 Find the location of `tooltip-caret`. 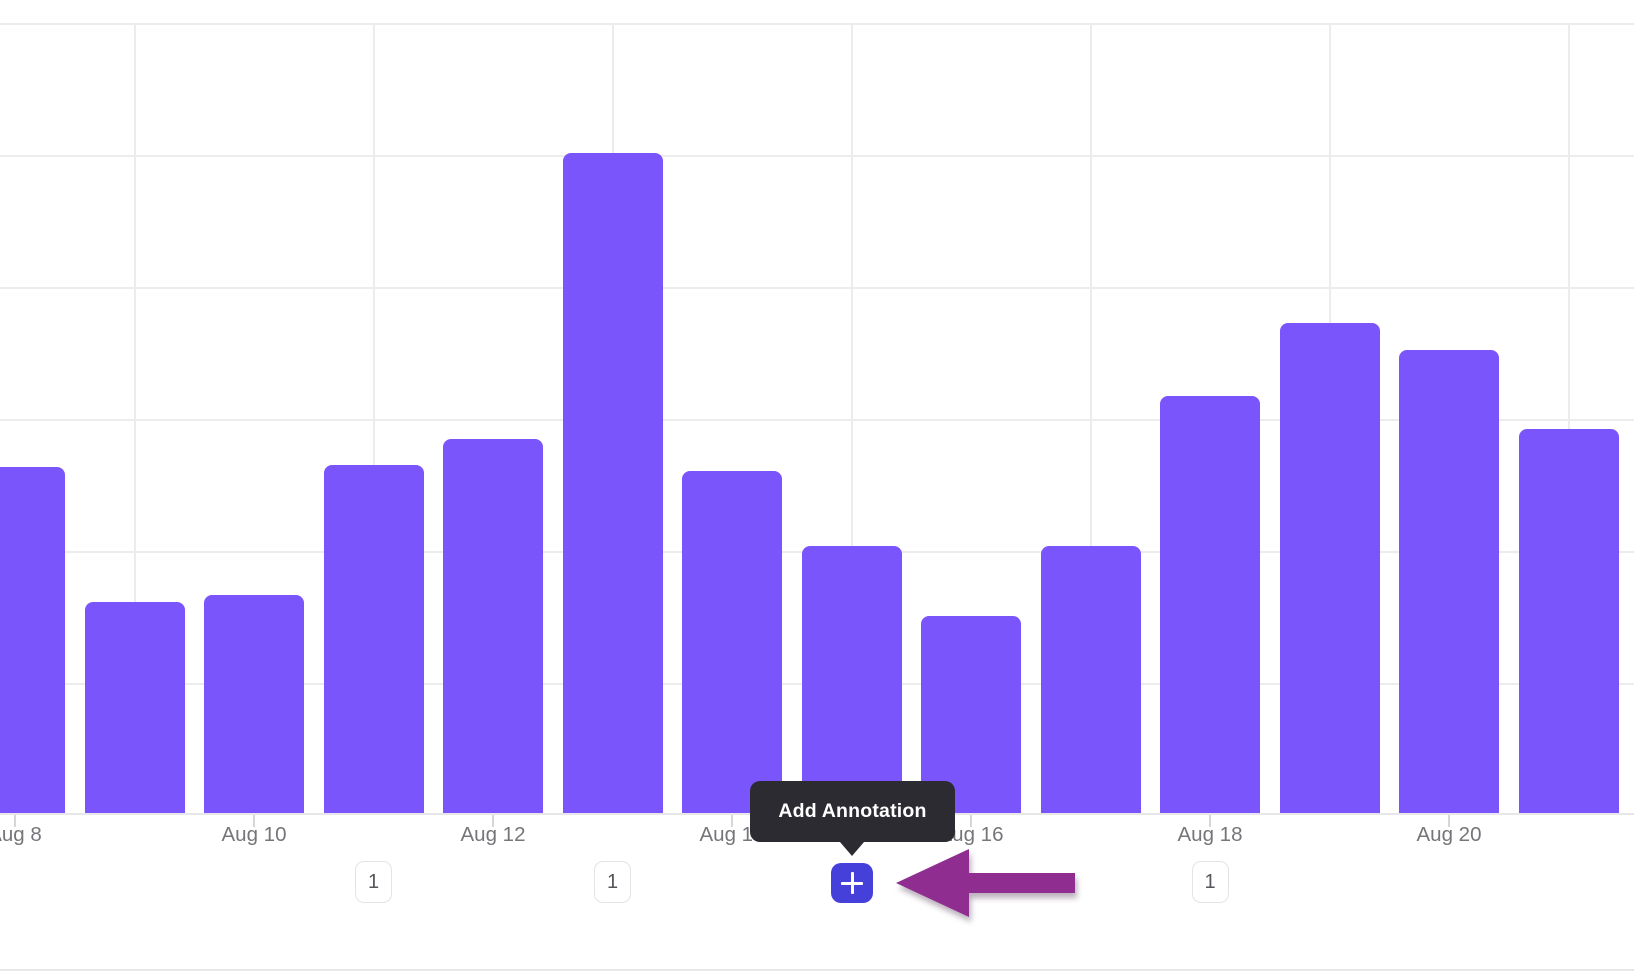

tooltip-caret is located at coordinates (852, 849).